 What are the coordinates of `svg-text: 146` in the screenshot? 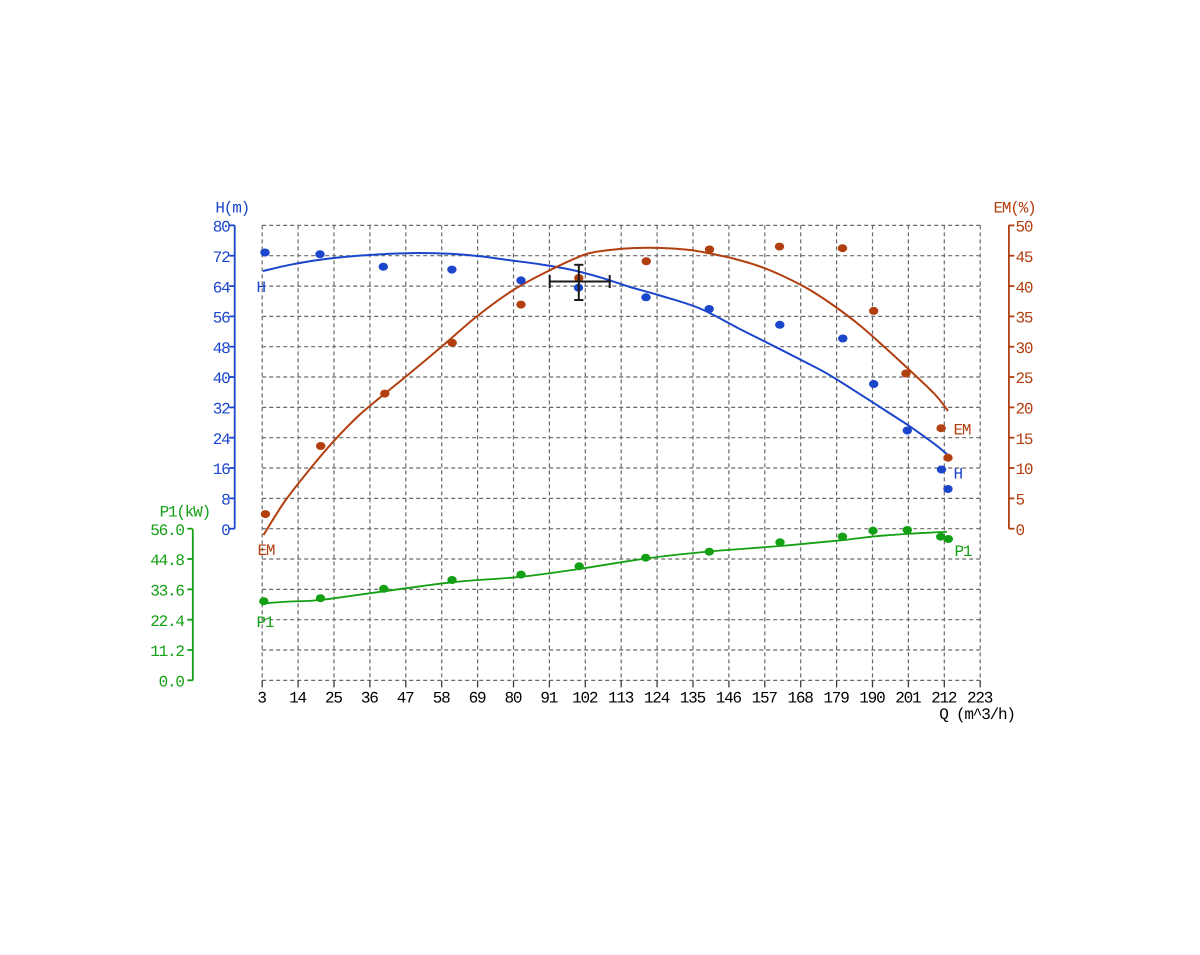 It's located at (729, 699).